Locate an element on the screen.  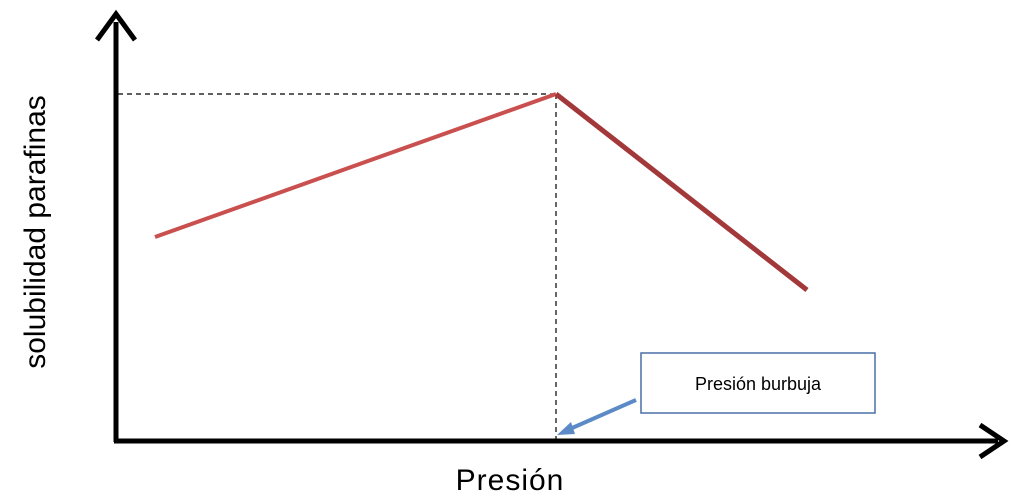
bubble-pressure-callout-label: Presión burbuja is located at coordinates (758, 384).